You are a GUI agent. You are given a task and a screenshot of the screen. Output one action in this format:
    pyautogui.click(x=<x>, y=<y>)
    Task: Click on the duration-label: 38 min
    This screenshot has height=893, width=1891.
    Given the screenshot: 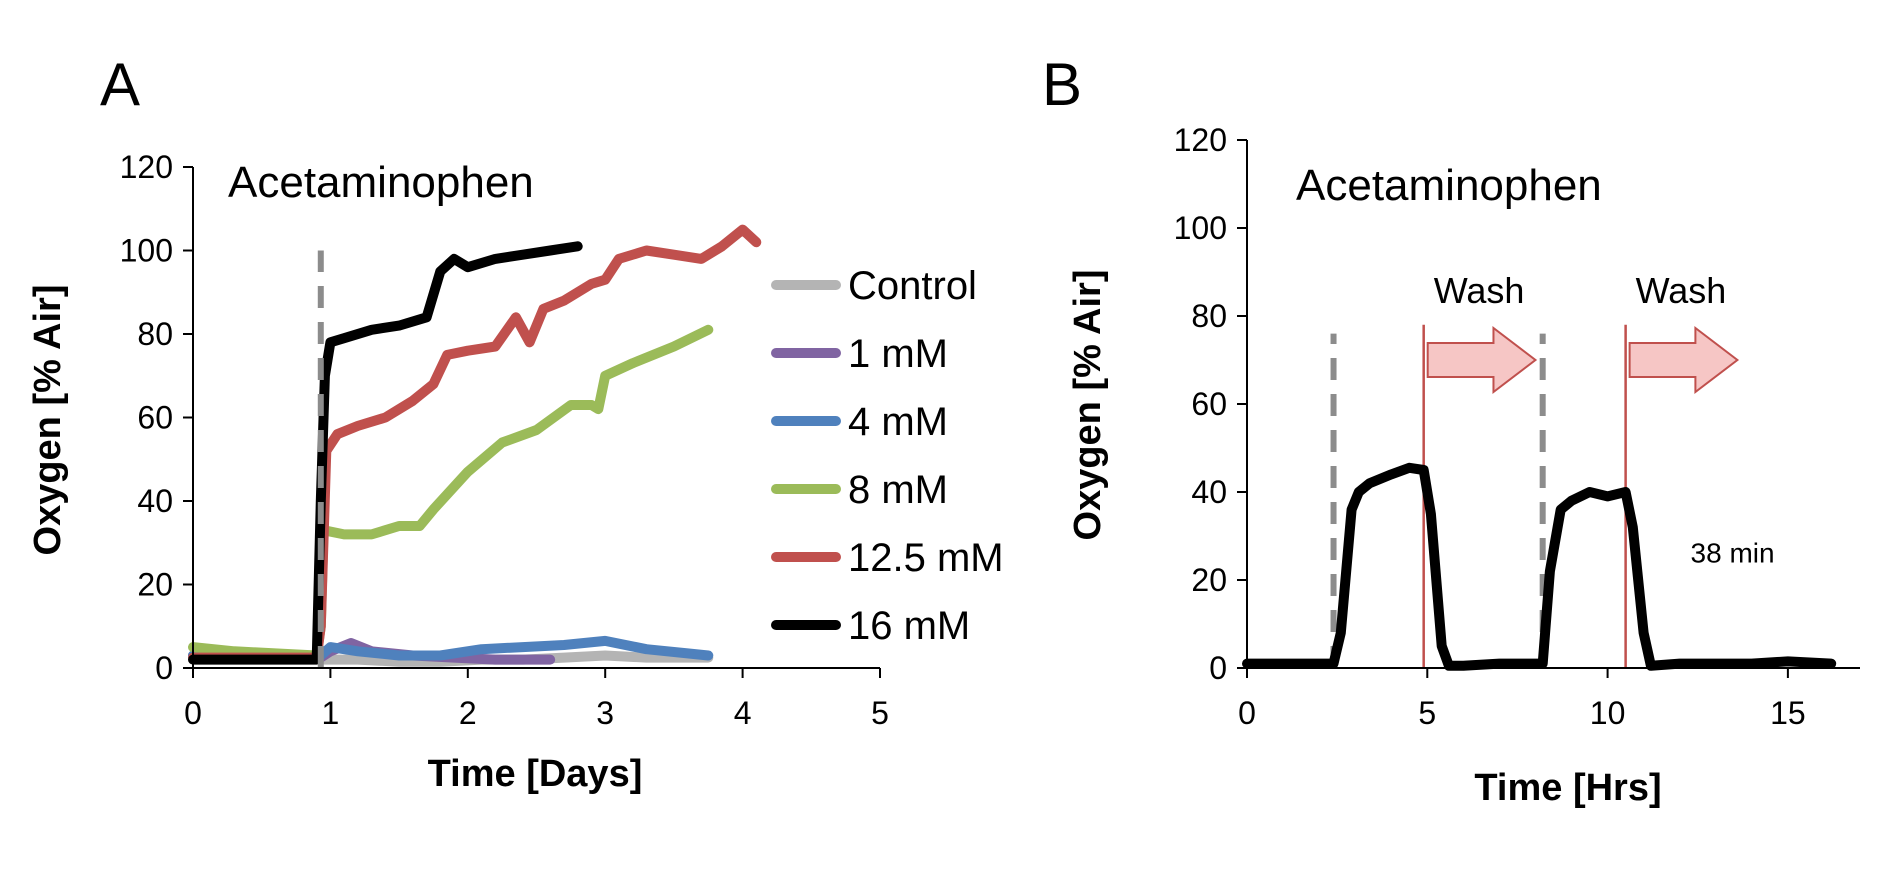 What is the action you would take?
    pyautogui.click(x=1733, y=552)
    